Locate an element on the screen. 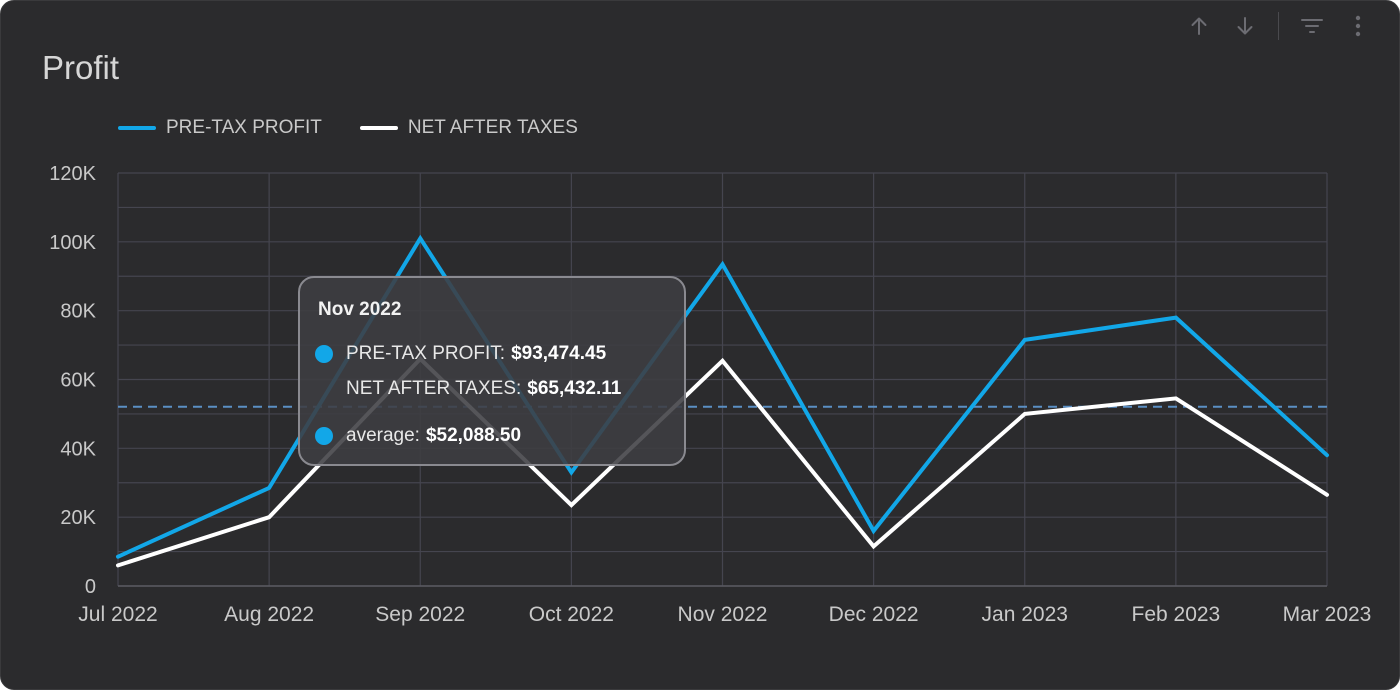 This screenshot has width=1400, height=690. x-tick-label: Aug 2022 is located at coordinates (269, 614).